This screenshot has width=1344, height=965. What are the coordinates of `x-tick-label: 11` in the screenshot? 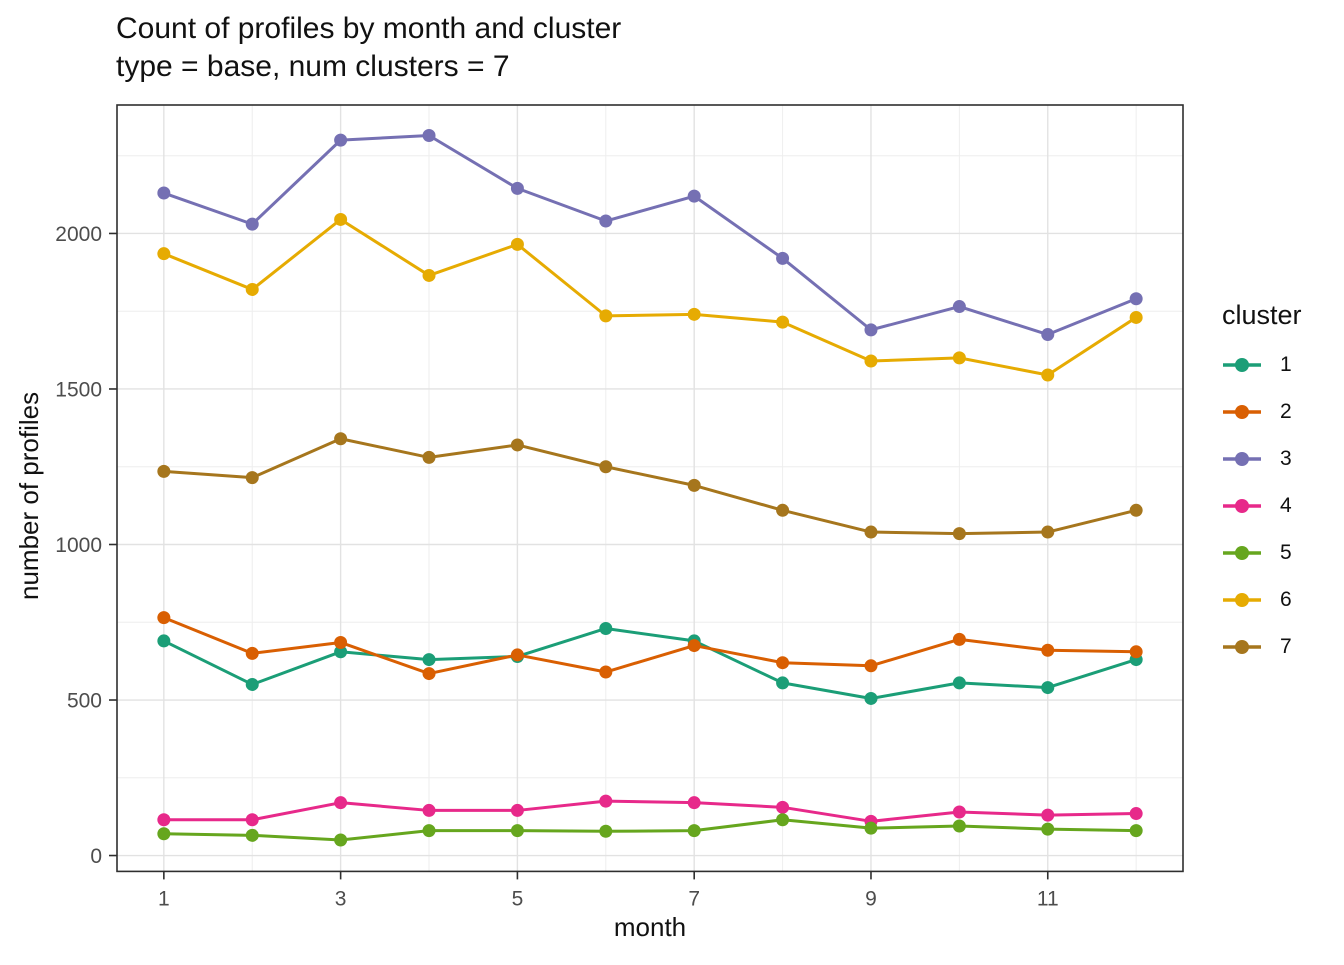 It's located at (1048, 898).